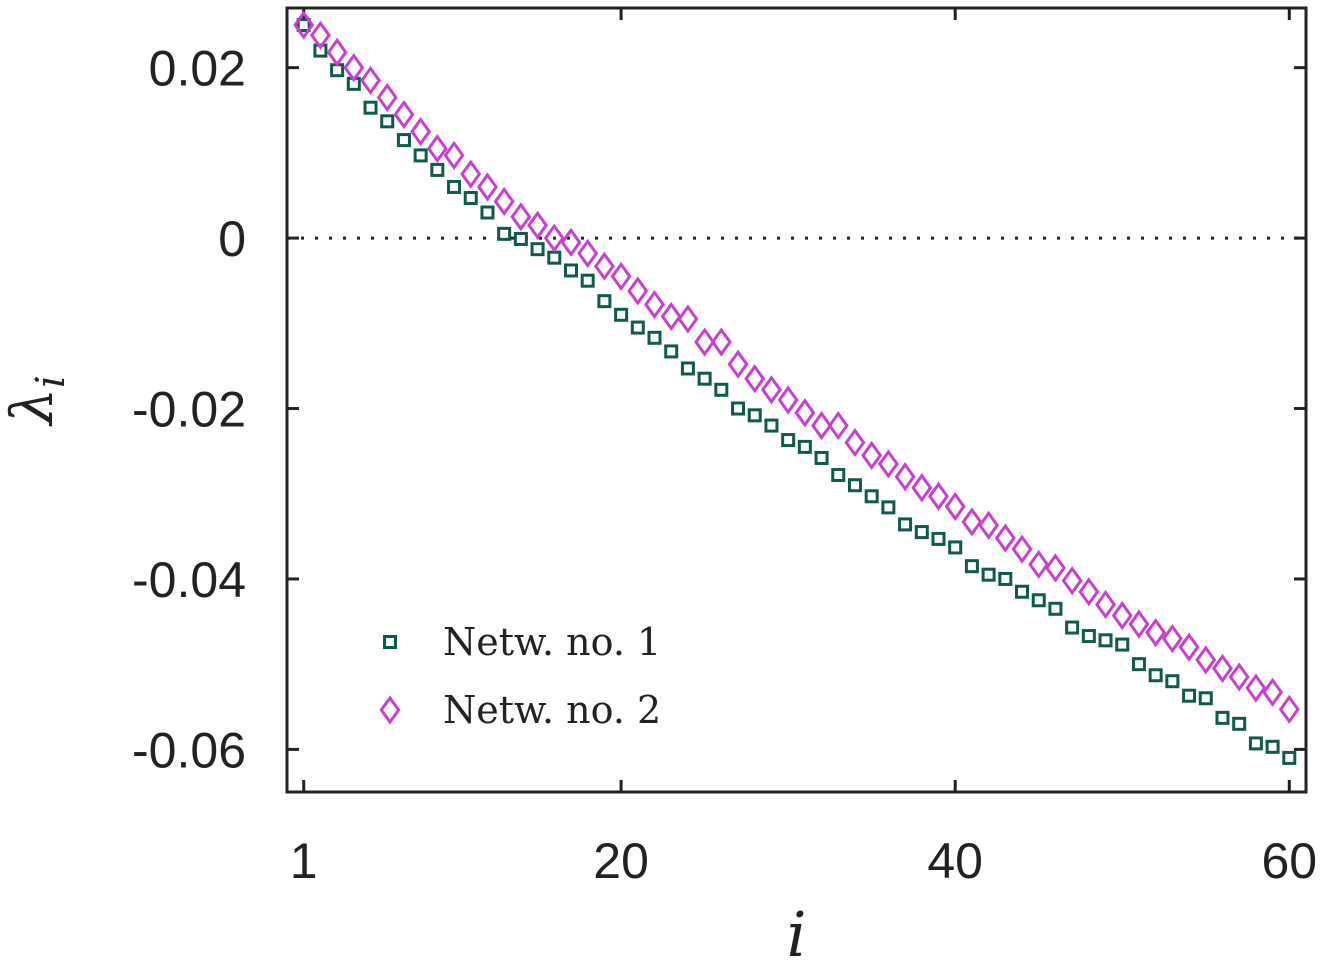  Describe the element at coordinates (197, 69) in the screenshot. I see `y-tick-label: 0.02` at that location.